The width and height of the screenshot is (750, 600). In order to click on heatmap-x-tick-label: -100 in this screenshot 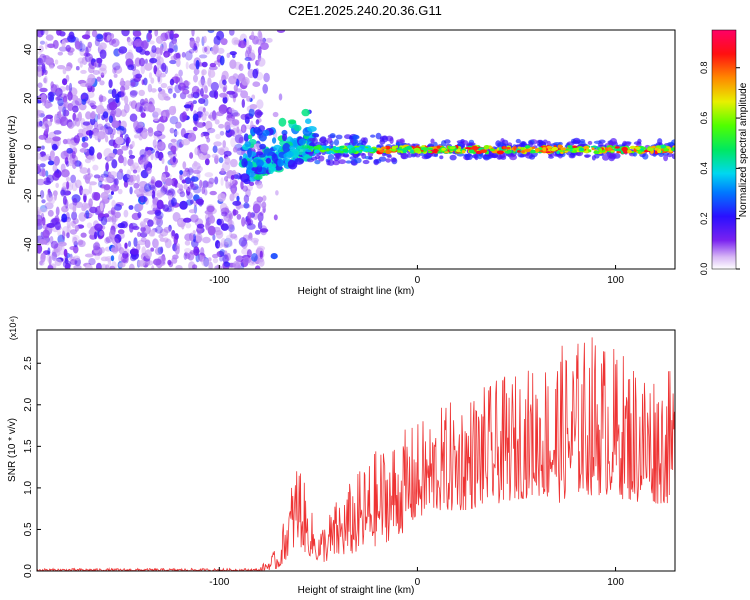, I will do `click(219, 280)`.